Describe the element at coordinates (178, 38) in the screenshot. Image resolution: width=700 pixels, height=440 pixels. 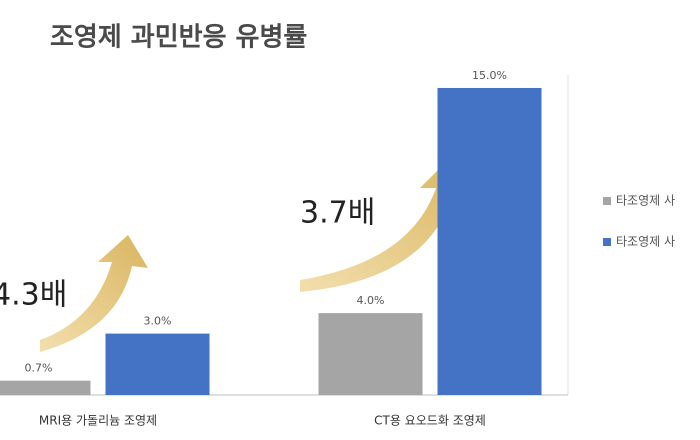
I see `chart-title: 조영제 과민반응 유병률` at that location.